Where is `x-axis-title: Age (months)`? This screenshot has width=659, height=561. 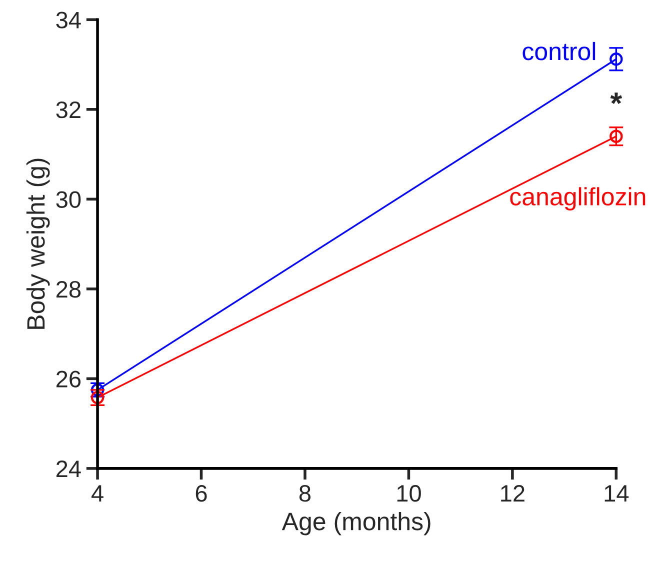
x-axis-title: Age (months) is located at coordinates (356, 524).